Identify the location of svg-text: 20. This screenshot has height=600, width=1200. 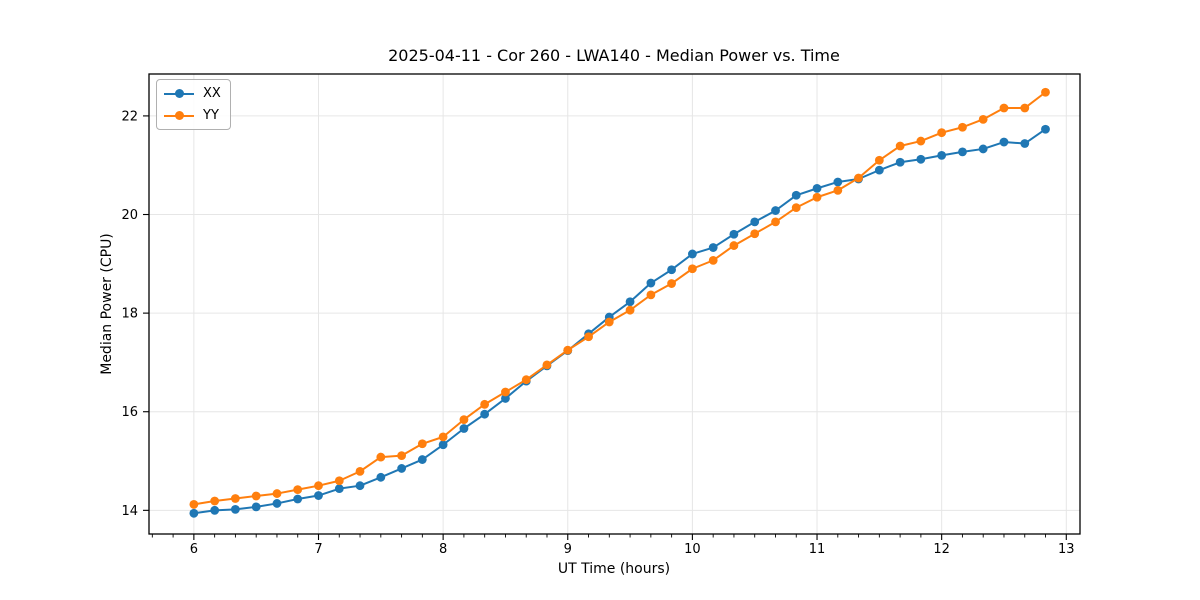
(129, 215).